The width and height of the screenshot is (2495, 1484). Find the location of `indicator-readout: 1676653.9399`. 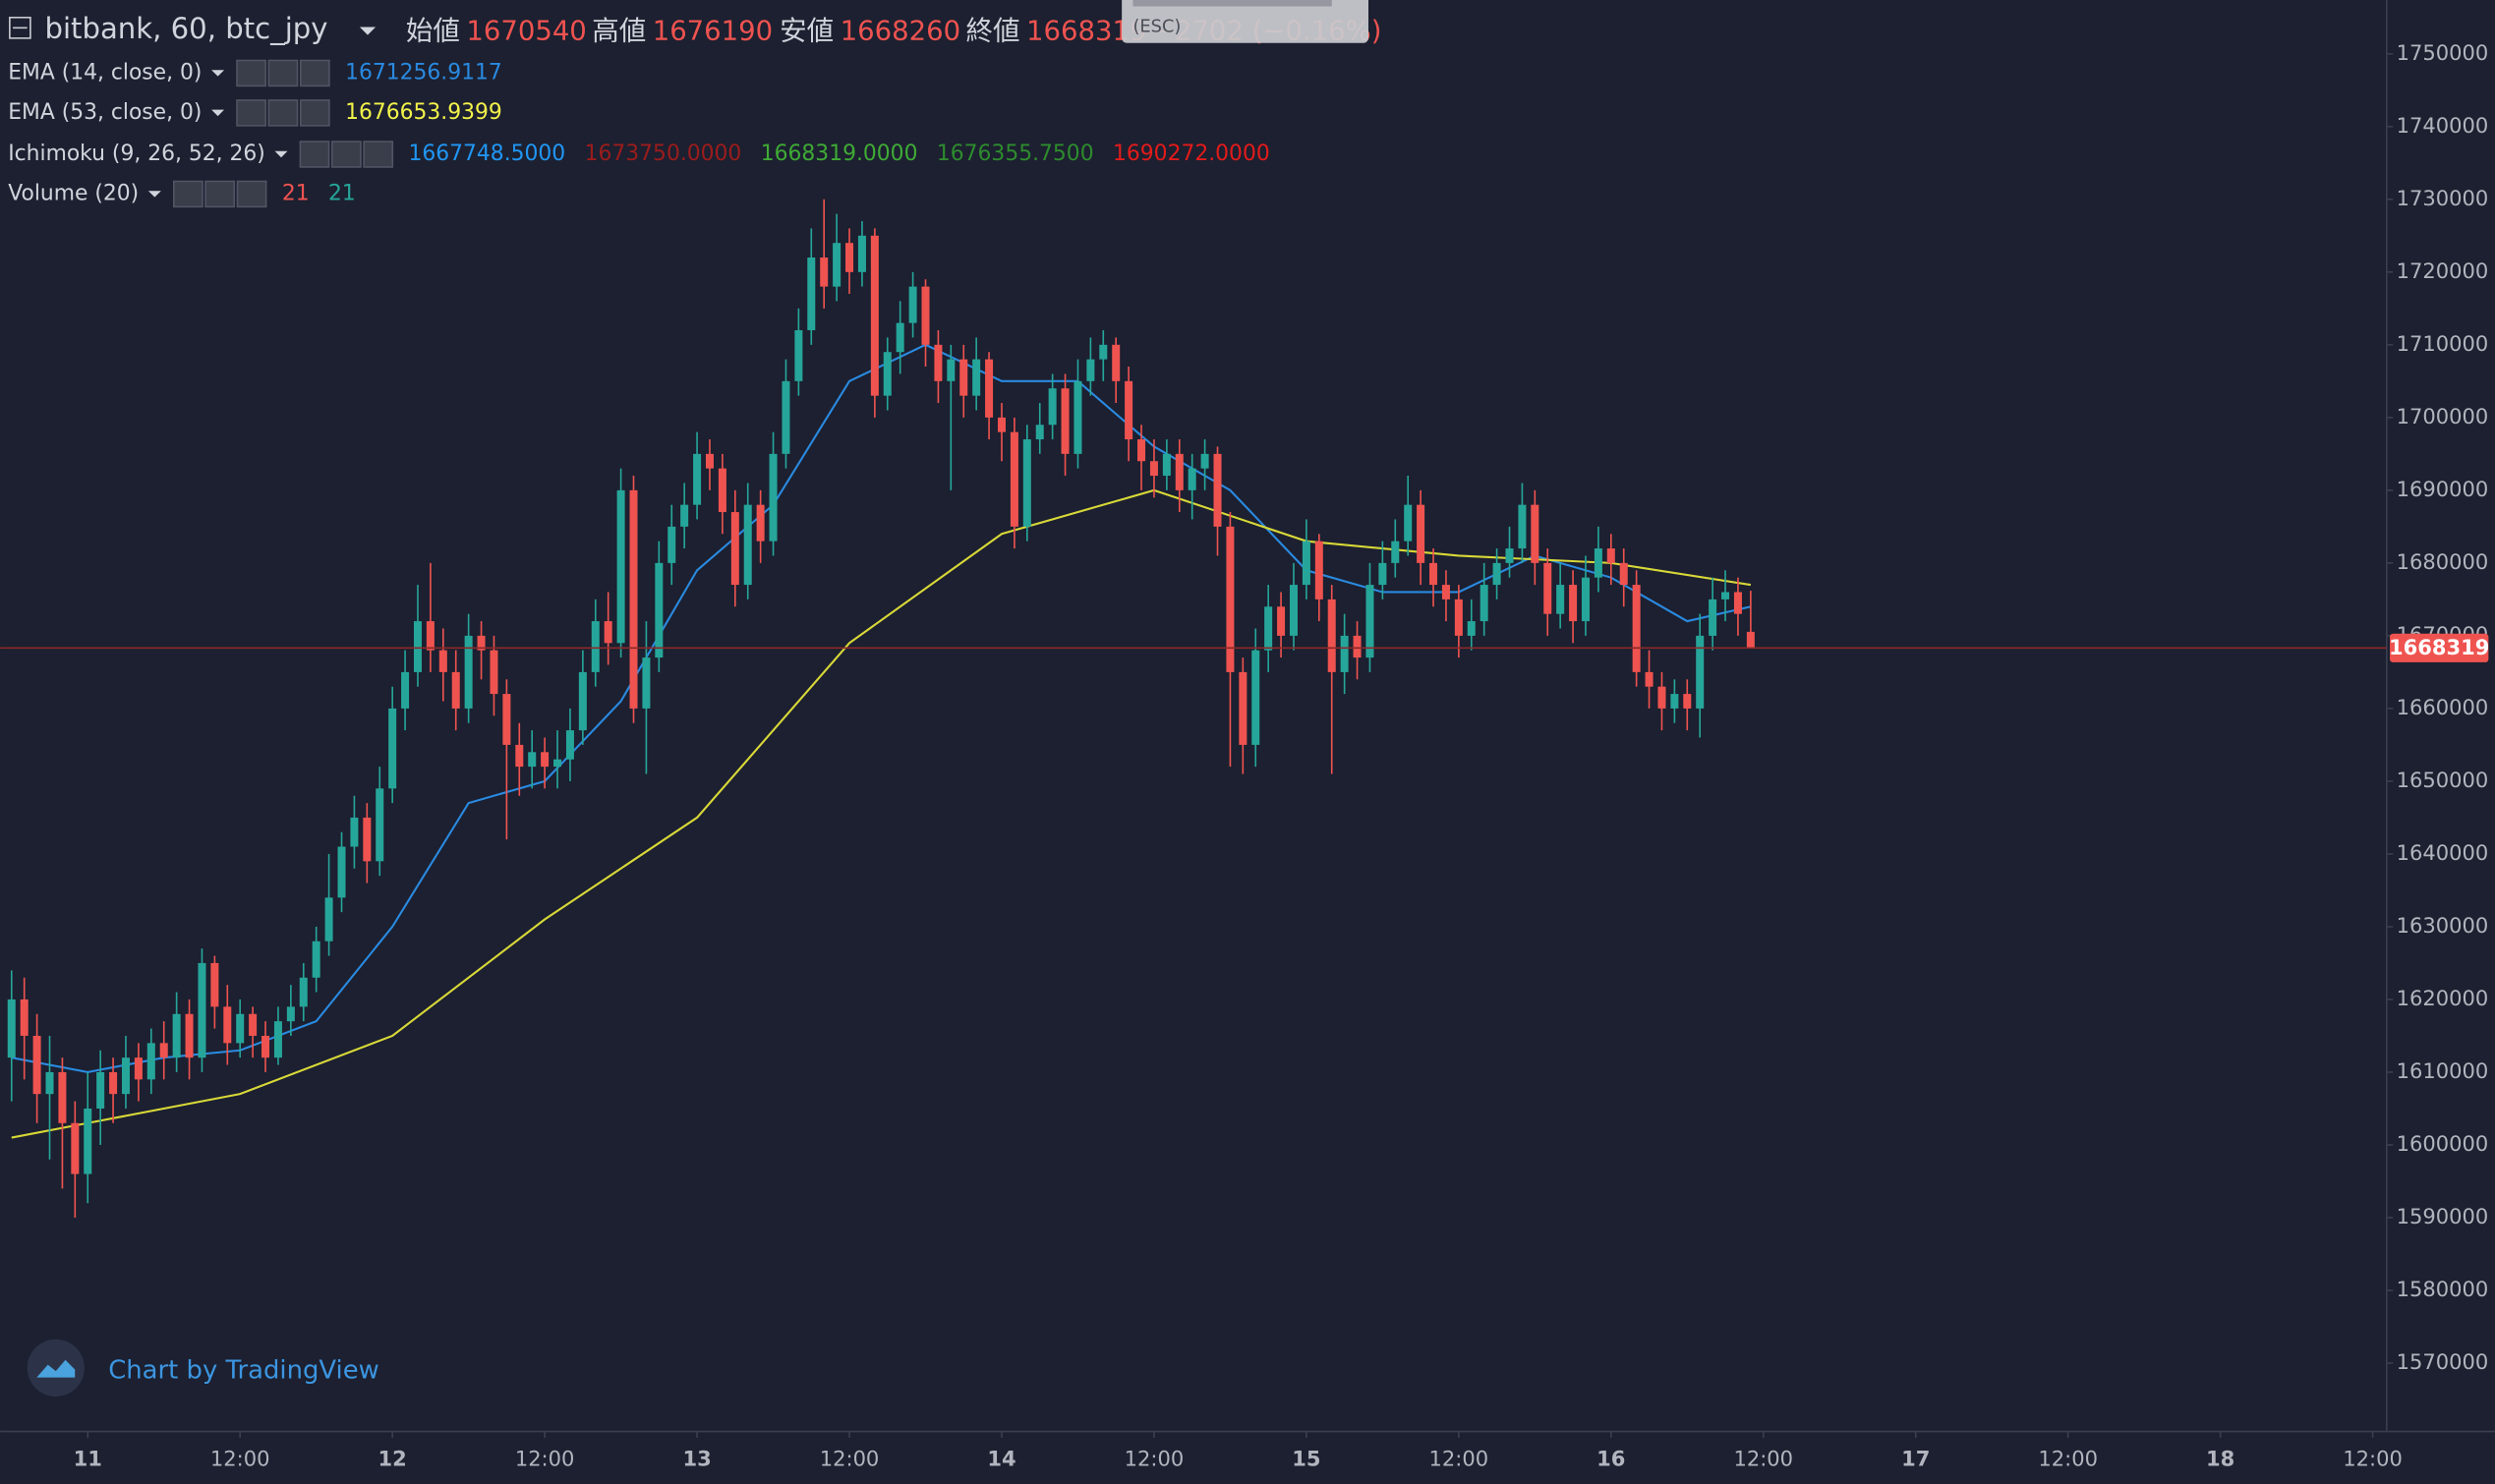

indicator-readout: 1676653.9399 is located at coordinates (424, 112).